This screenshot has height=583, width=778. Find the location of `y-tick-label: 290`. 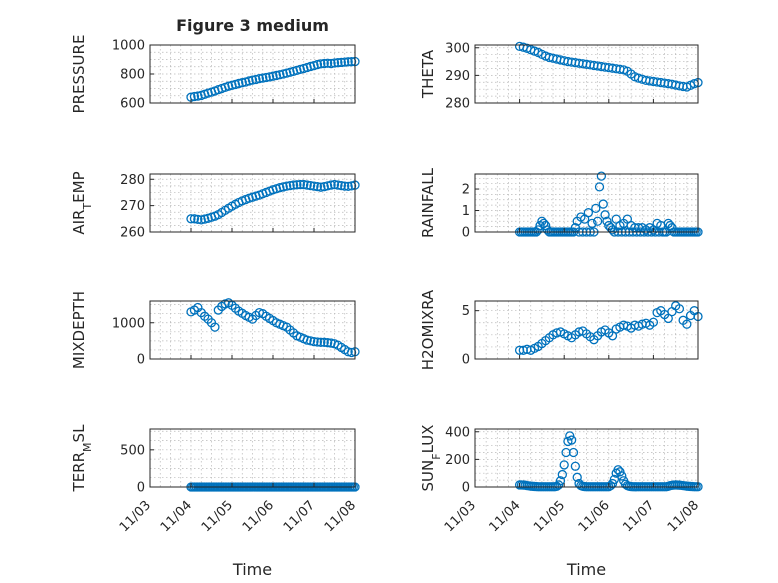

y-tick-label: 290 is located at coordinates (457, 76).